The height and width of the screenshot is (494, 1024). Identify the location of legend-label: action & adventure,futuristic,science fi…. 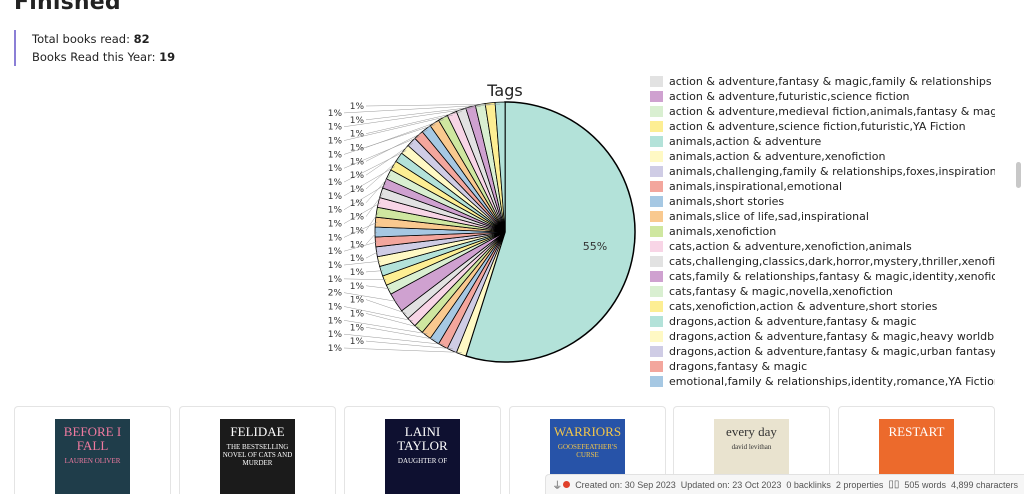
(789, 96).